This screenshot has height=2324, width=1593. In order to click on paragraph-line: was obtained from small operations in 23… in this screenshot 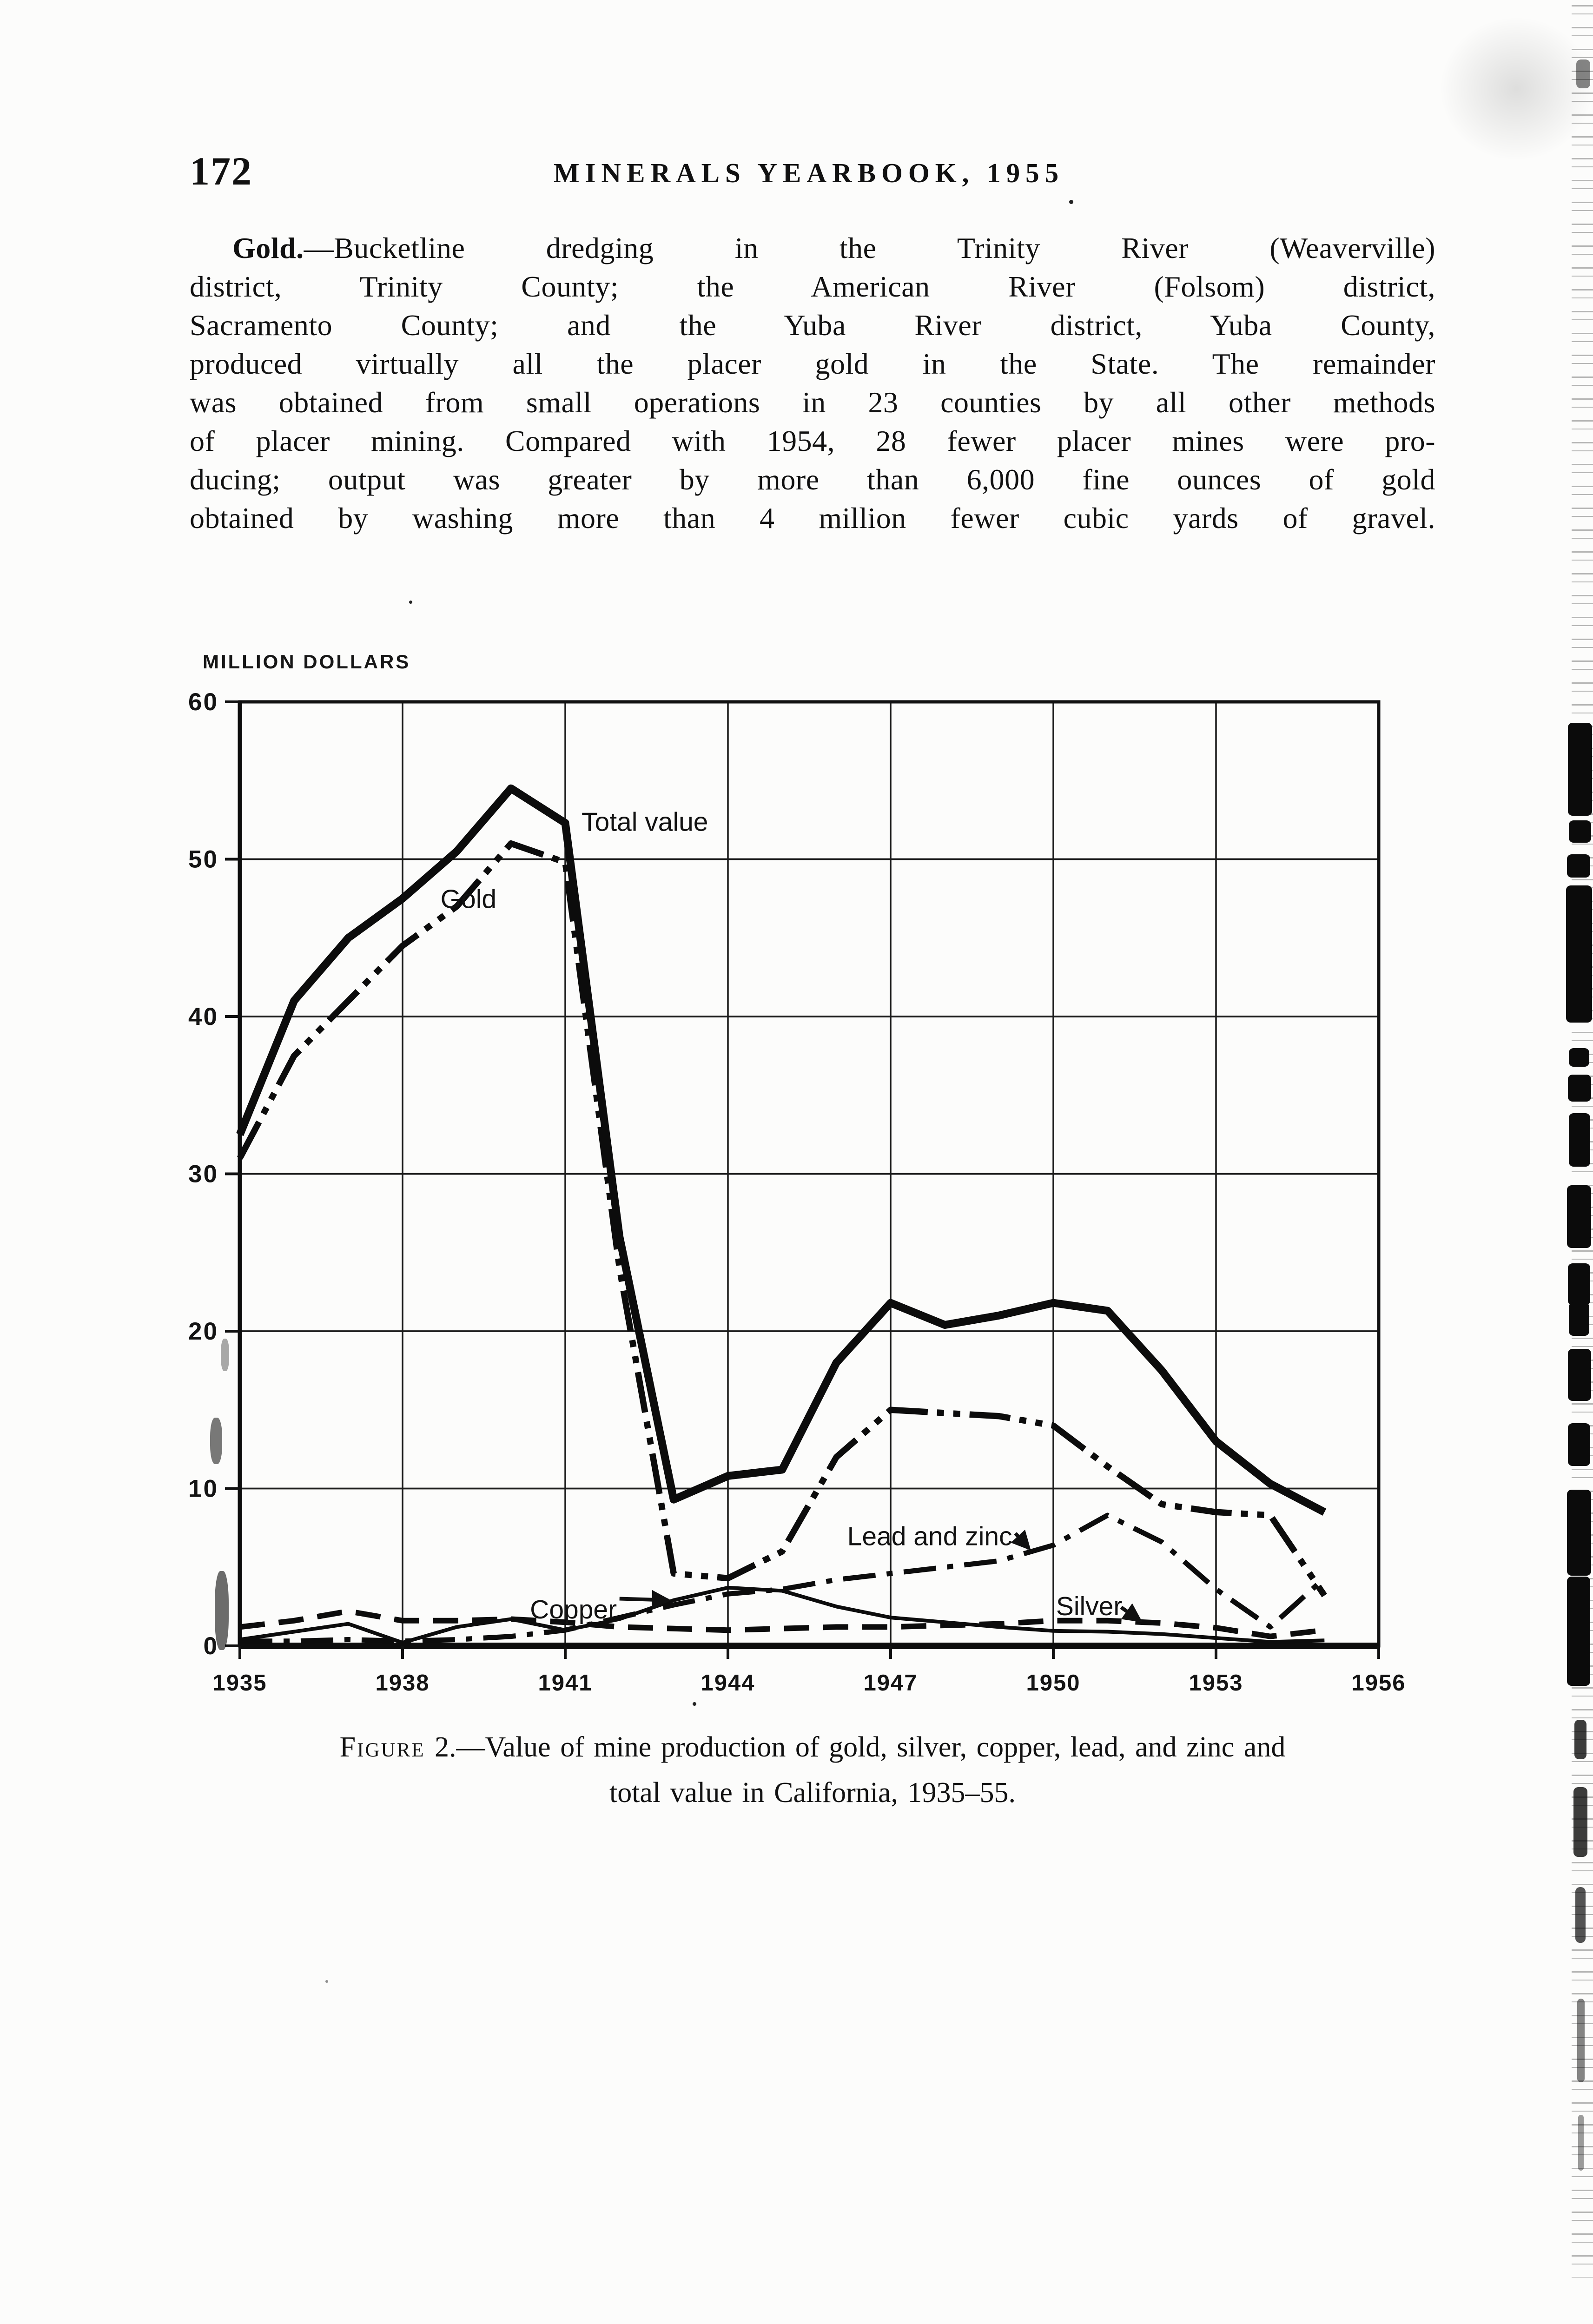, I will do `click(812, 402)`.